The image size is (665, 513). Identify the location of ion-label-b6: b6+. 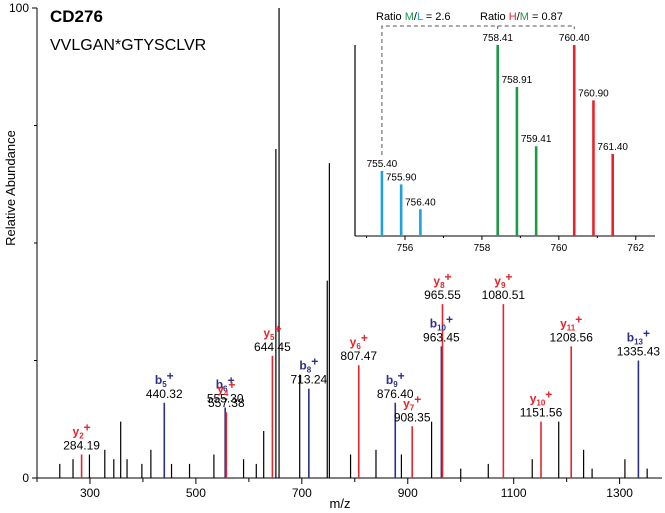
(225, 384).